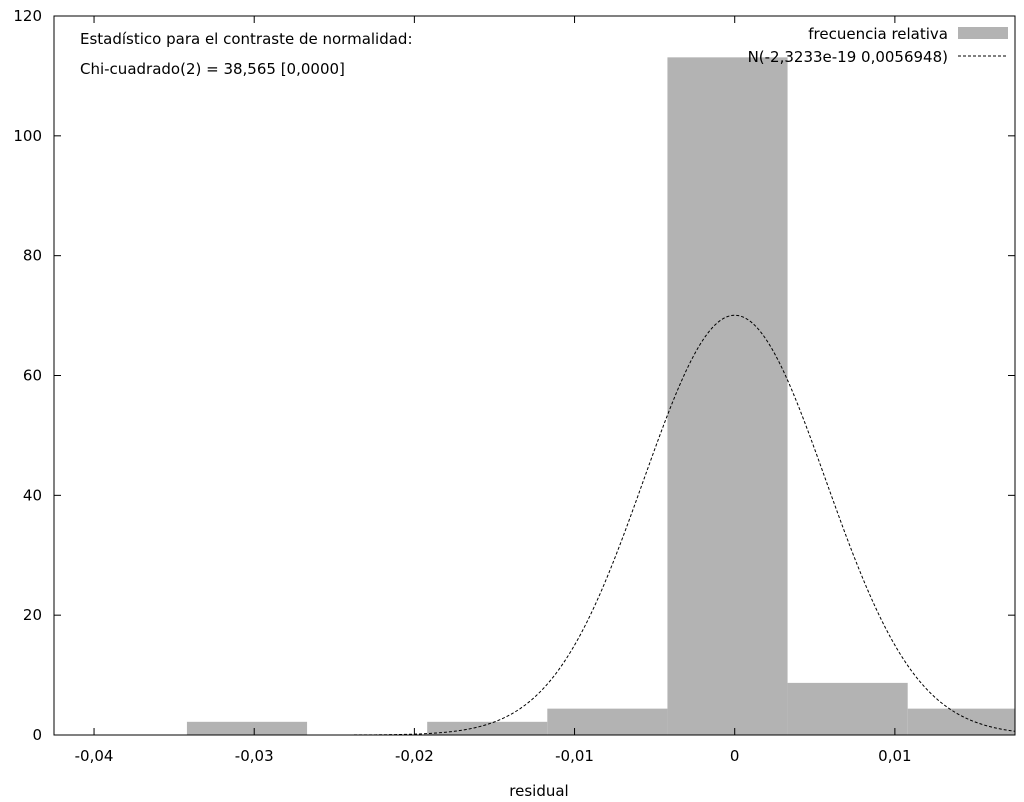 This screenshot has height=802, width=1024. What do you see at coordinates (983, 33) in the screenshot?
I see `legend-swatch-histogram` at bounding box center [983, 33].